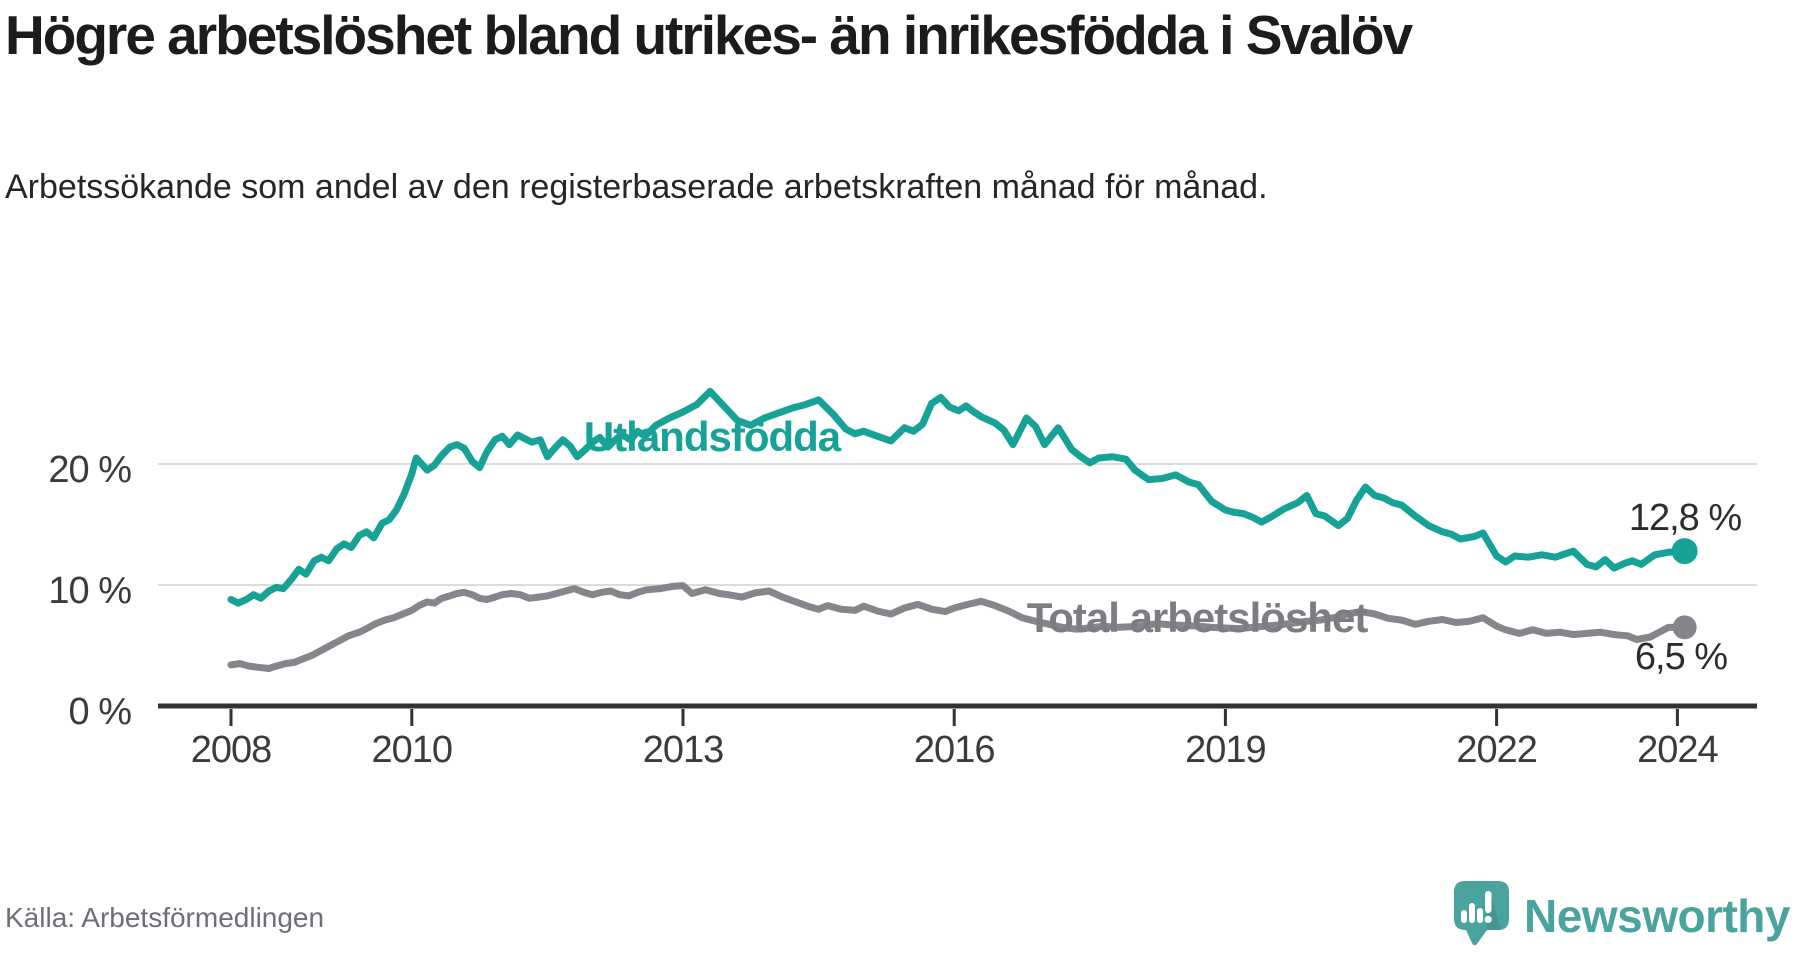  I want to click on y-axis-tick-label: 0 %, so click(100, 712).